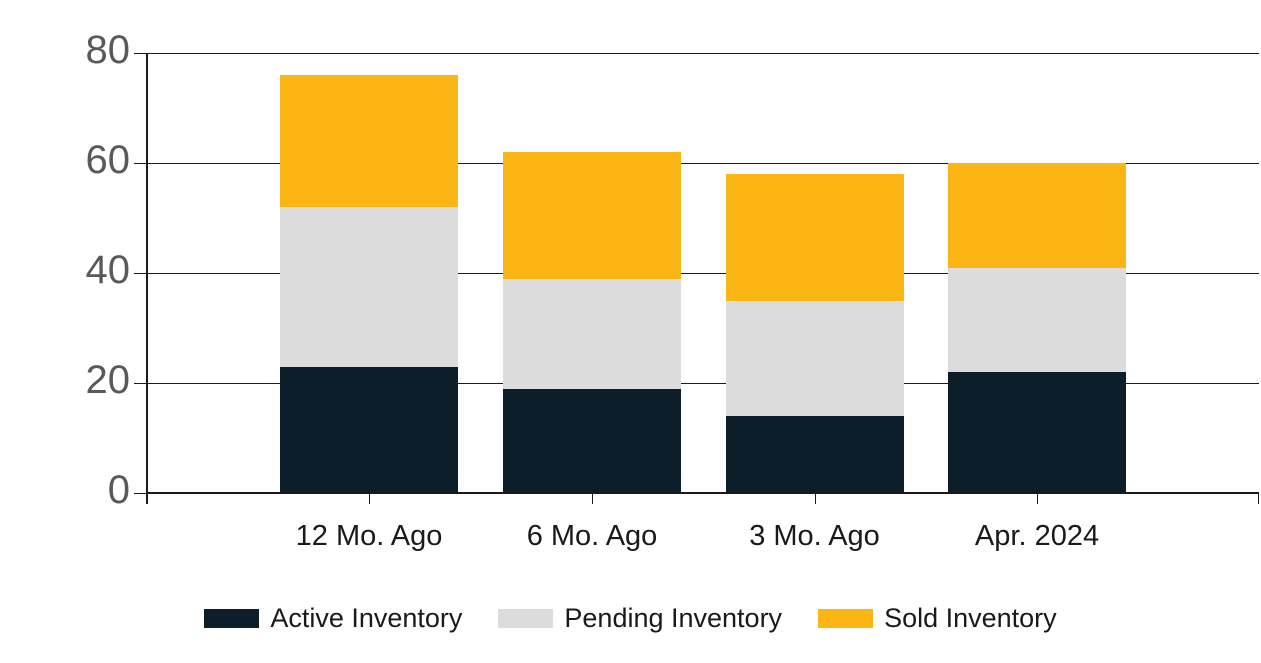 The height and width of the screenshot is (663, 1261). What do you see at coordinates (673, 618) in the screenshot?
I see `legend-label: Pending Inventory` at bounding box center [673, 618].